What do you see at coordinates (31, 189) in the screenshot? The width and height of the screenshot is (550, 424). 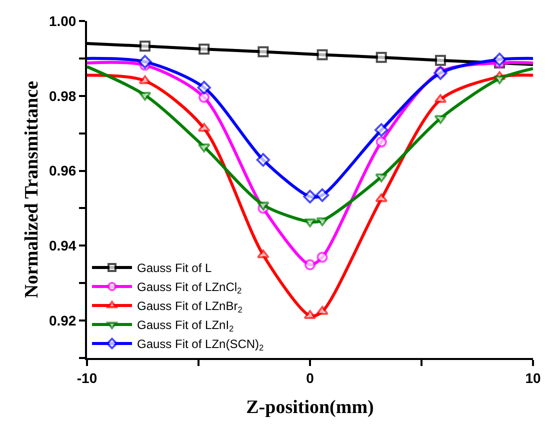 I see `y-axis-title: Normalized Transmittance` at bounding box center [31, 189].